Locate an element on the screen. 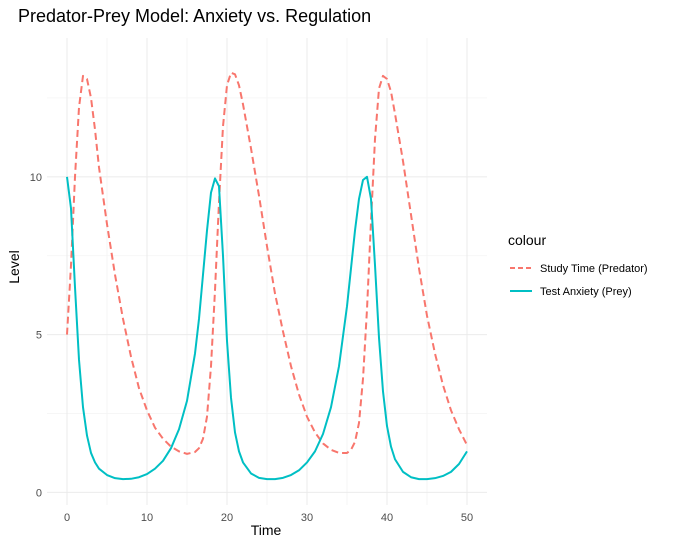 Image resolution: width=673 pixels, height=545 pixels. x-tick-label: 20 is located at coordinates (227, 518).